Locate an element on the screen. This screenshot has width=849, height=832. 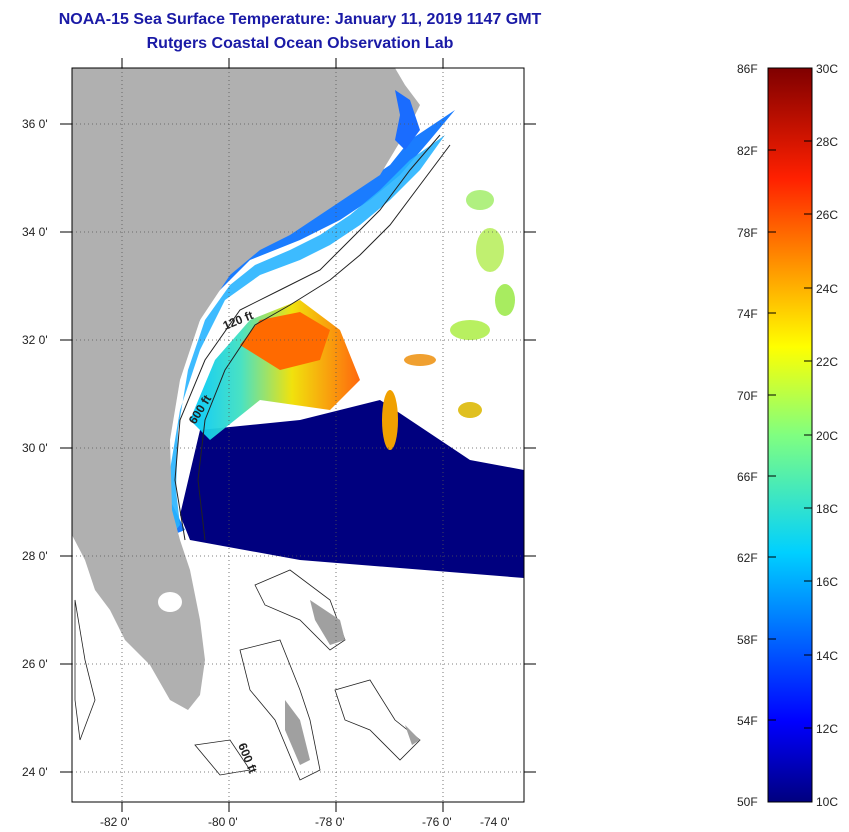
colorbar-c-label: 16C is located at coordinates (827, 582).